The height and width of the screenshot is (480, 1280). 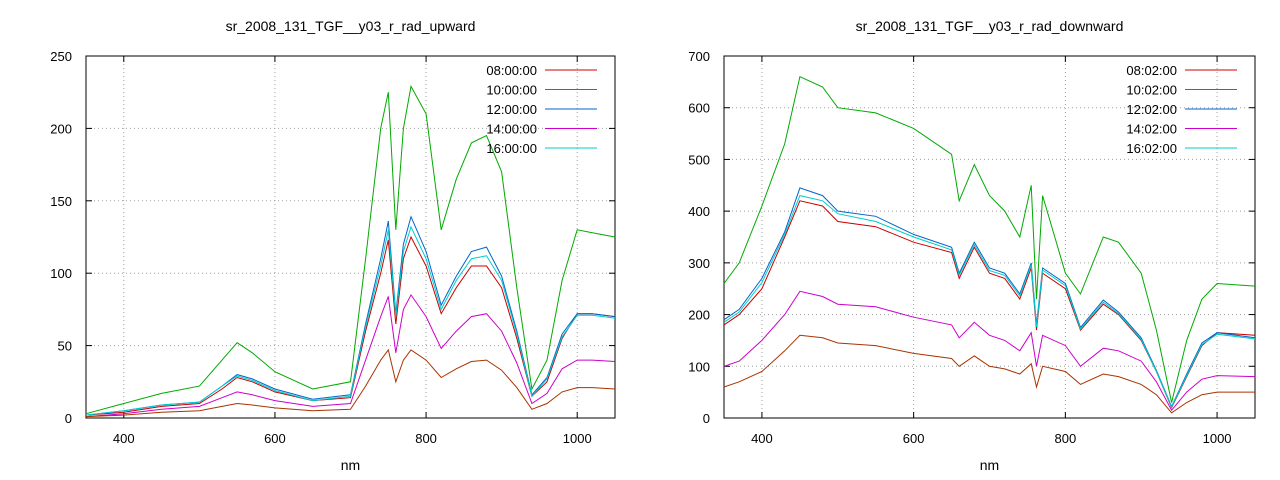 What do you see at coordinates (699, 56) in the screenshot?
I see `y-tick-label: 700` at bounding box center [699, 56].